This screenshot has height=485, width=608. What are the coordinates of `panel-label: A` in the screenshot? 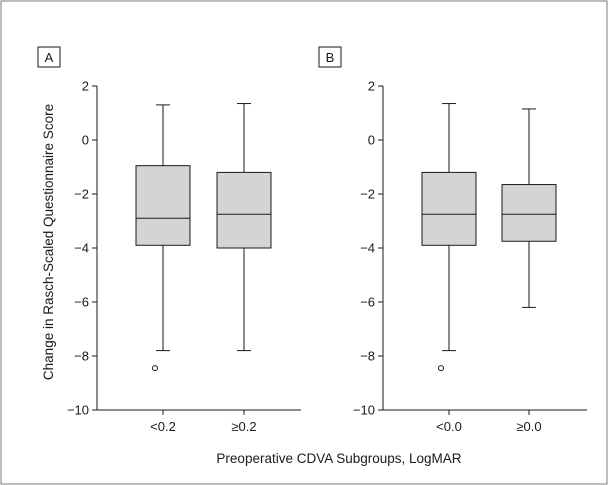 It's located at (49, 57).